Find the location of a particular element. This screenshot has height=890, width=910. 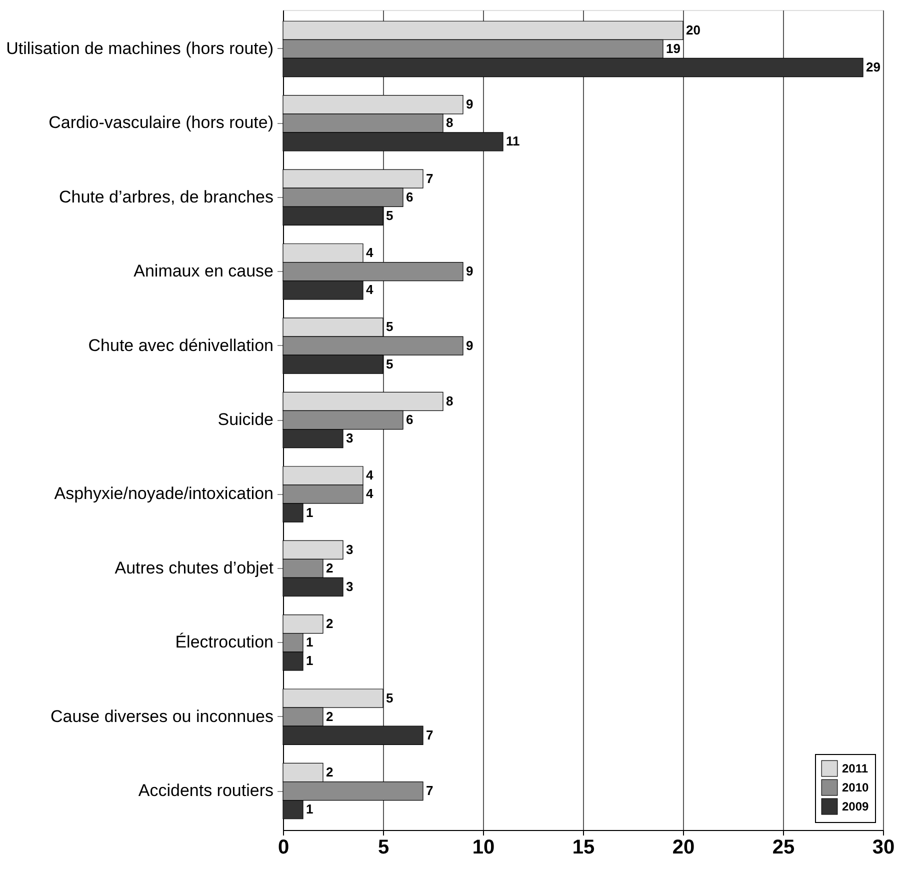

data-label: 19 is located at coordinates (673, 48).